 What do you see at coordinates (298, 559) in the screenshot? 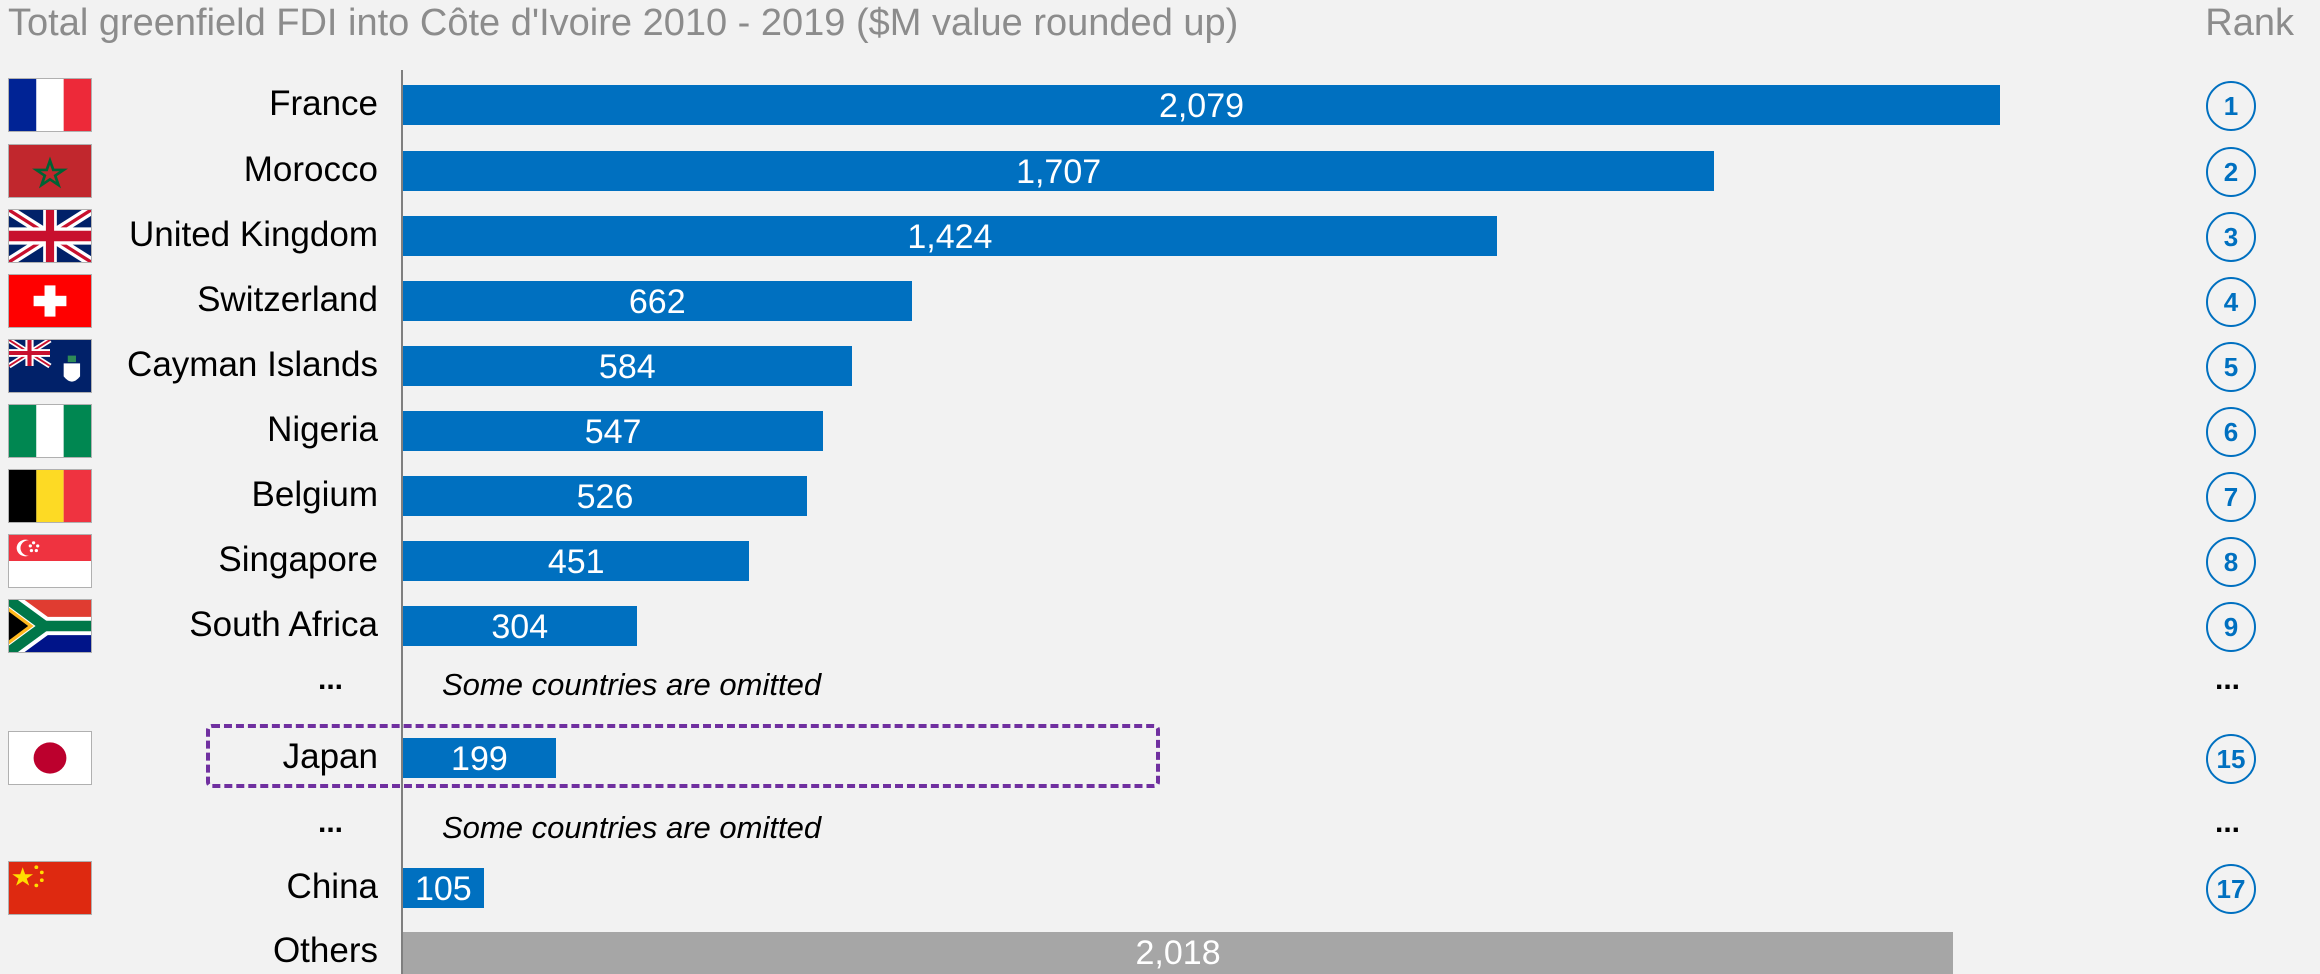
I see `country-label-singapore: Singapore` at bounding box center [298, 559].